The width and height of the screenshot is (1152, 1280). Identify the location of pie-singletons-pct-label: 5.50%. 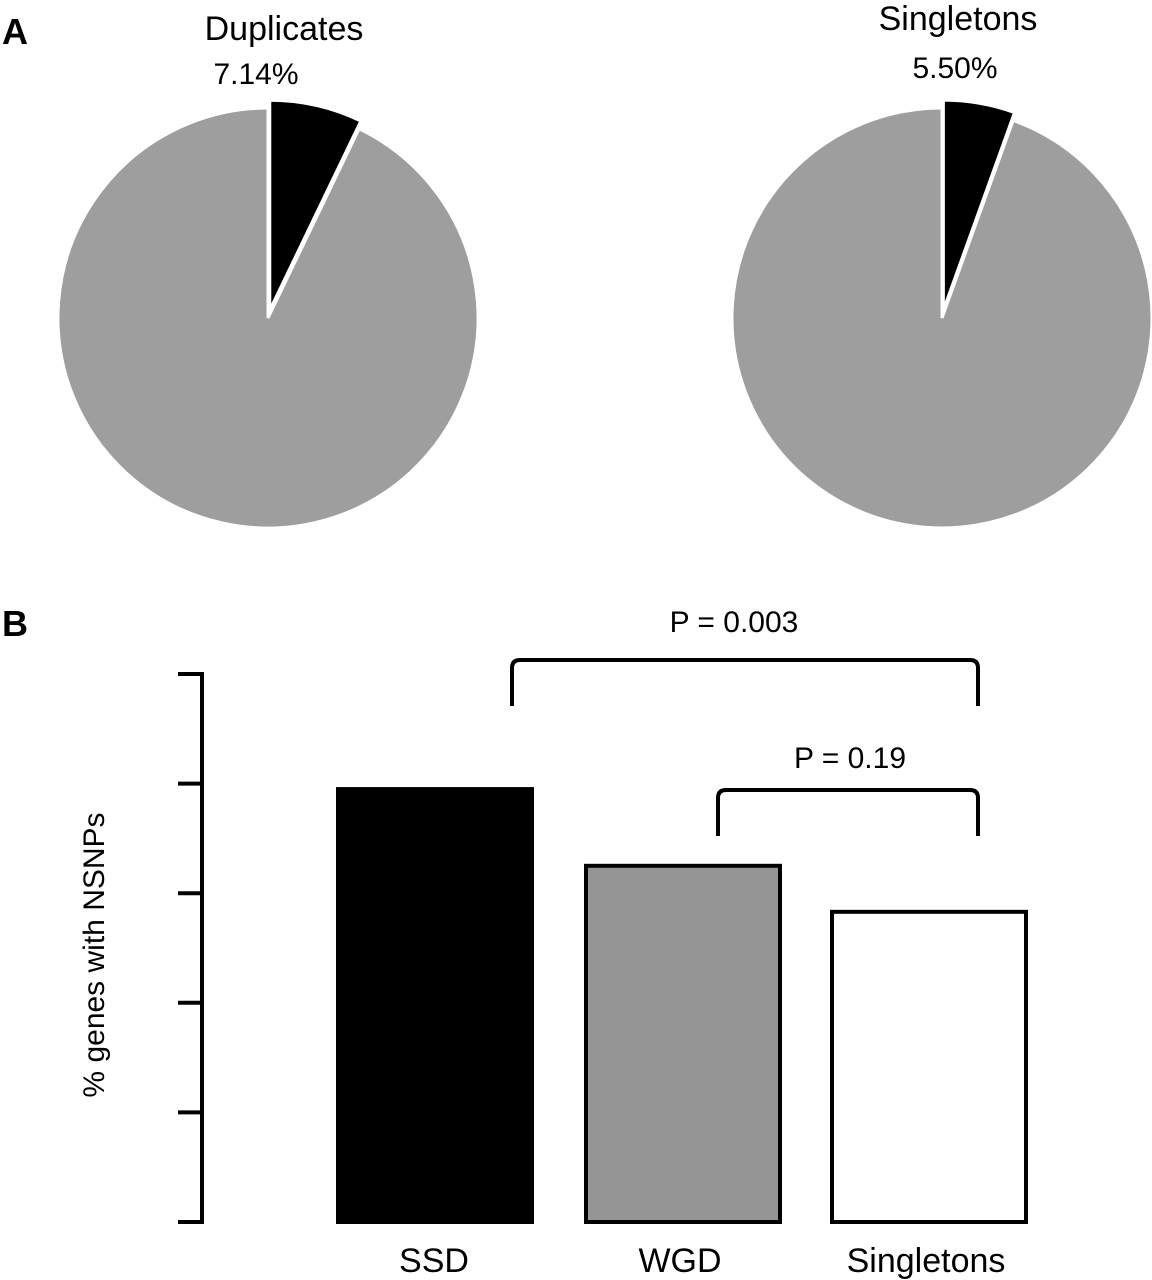
(954, 68).